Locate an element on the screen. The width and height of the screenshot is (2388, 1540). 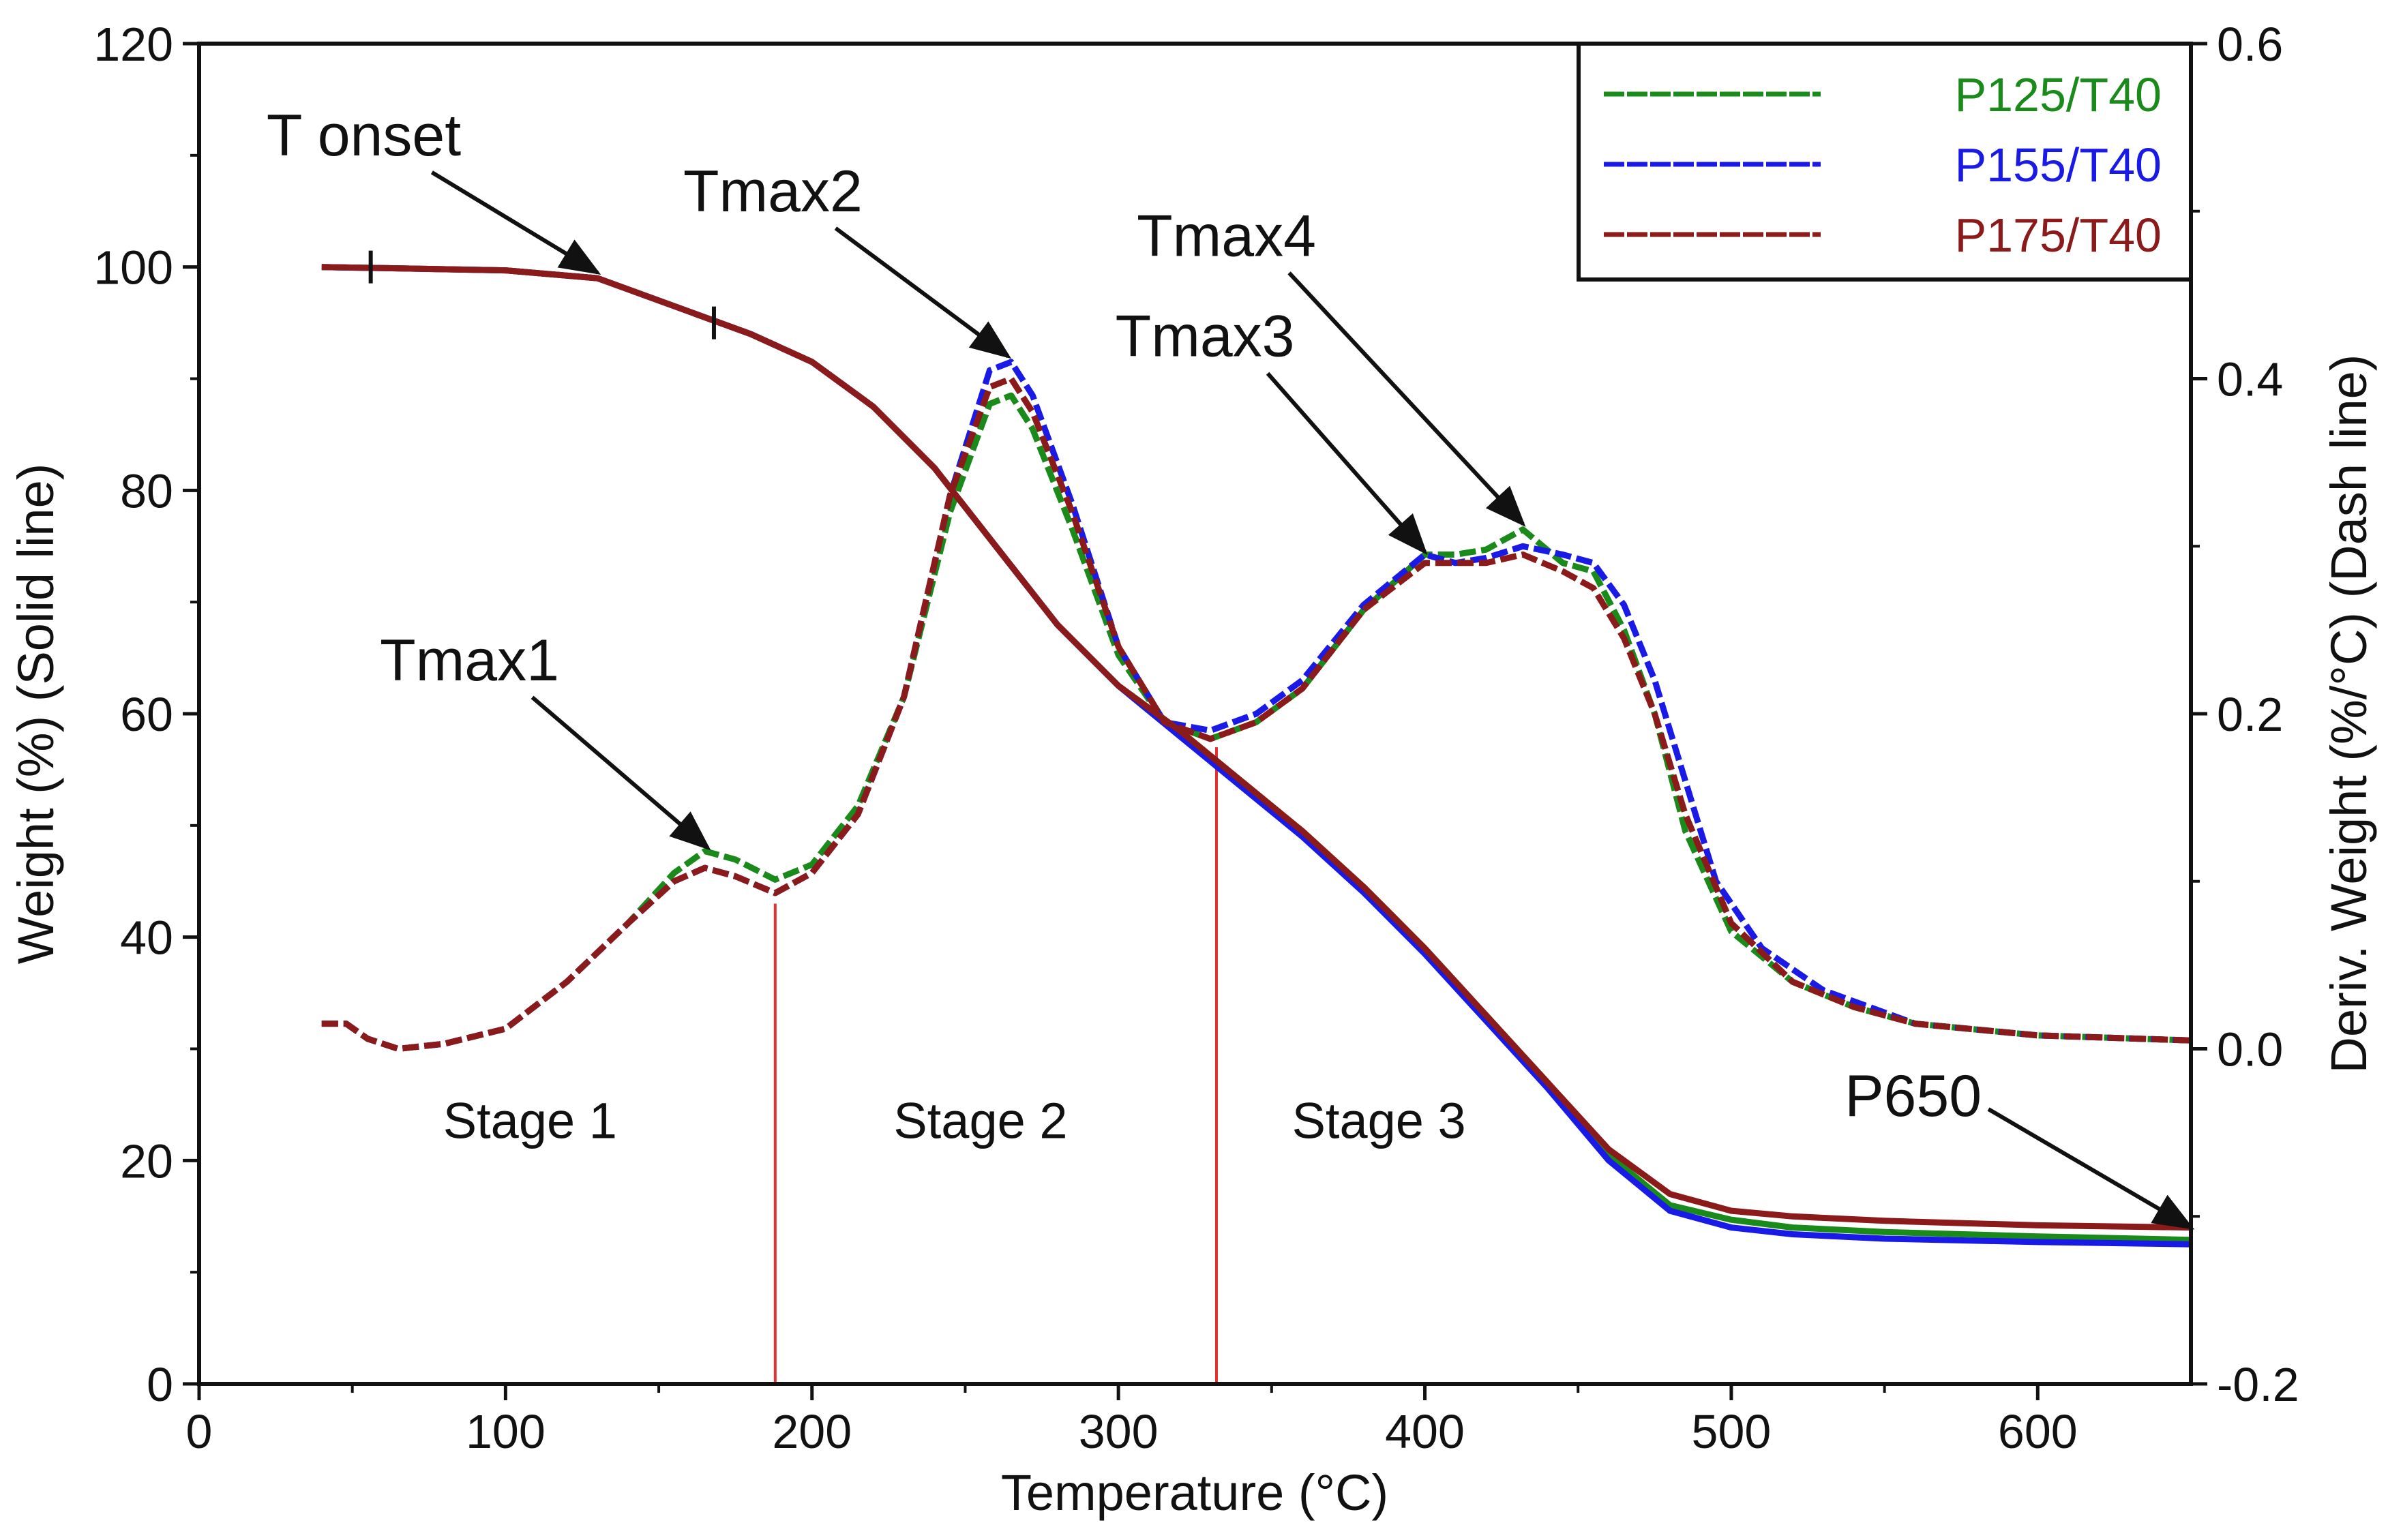
y-left-tick-label: 80 is located at coordinates (146, 490).